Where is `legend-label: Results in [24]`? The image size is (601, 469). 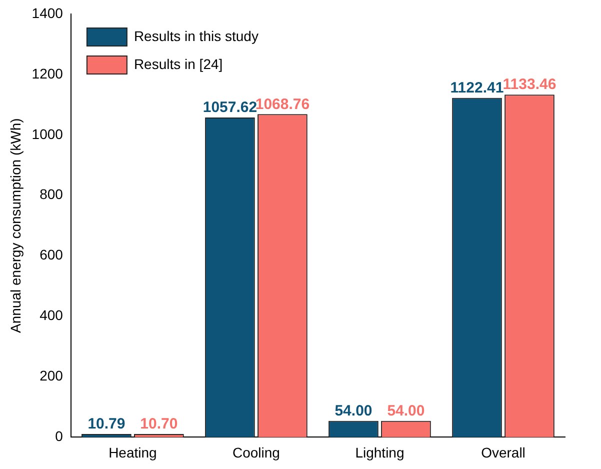
legend-label: Results in [24] is located at coordinates (178, 64).